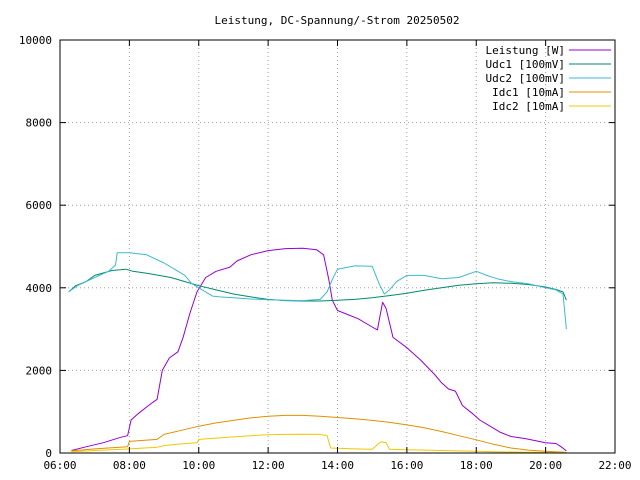  I want to click on x-tick-label: 16:00, so click(406, 465).